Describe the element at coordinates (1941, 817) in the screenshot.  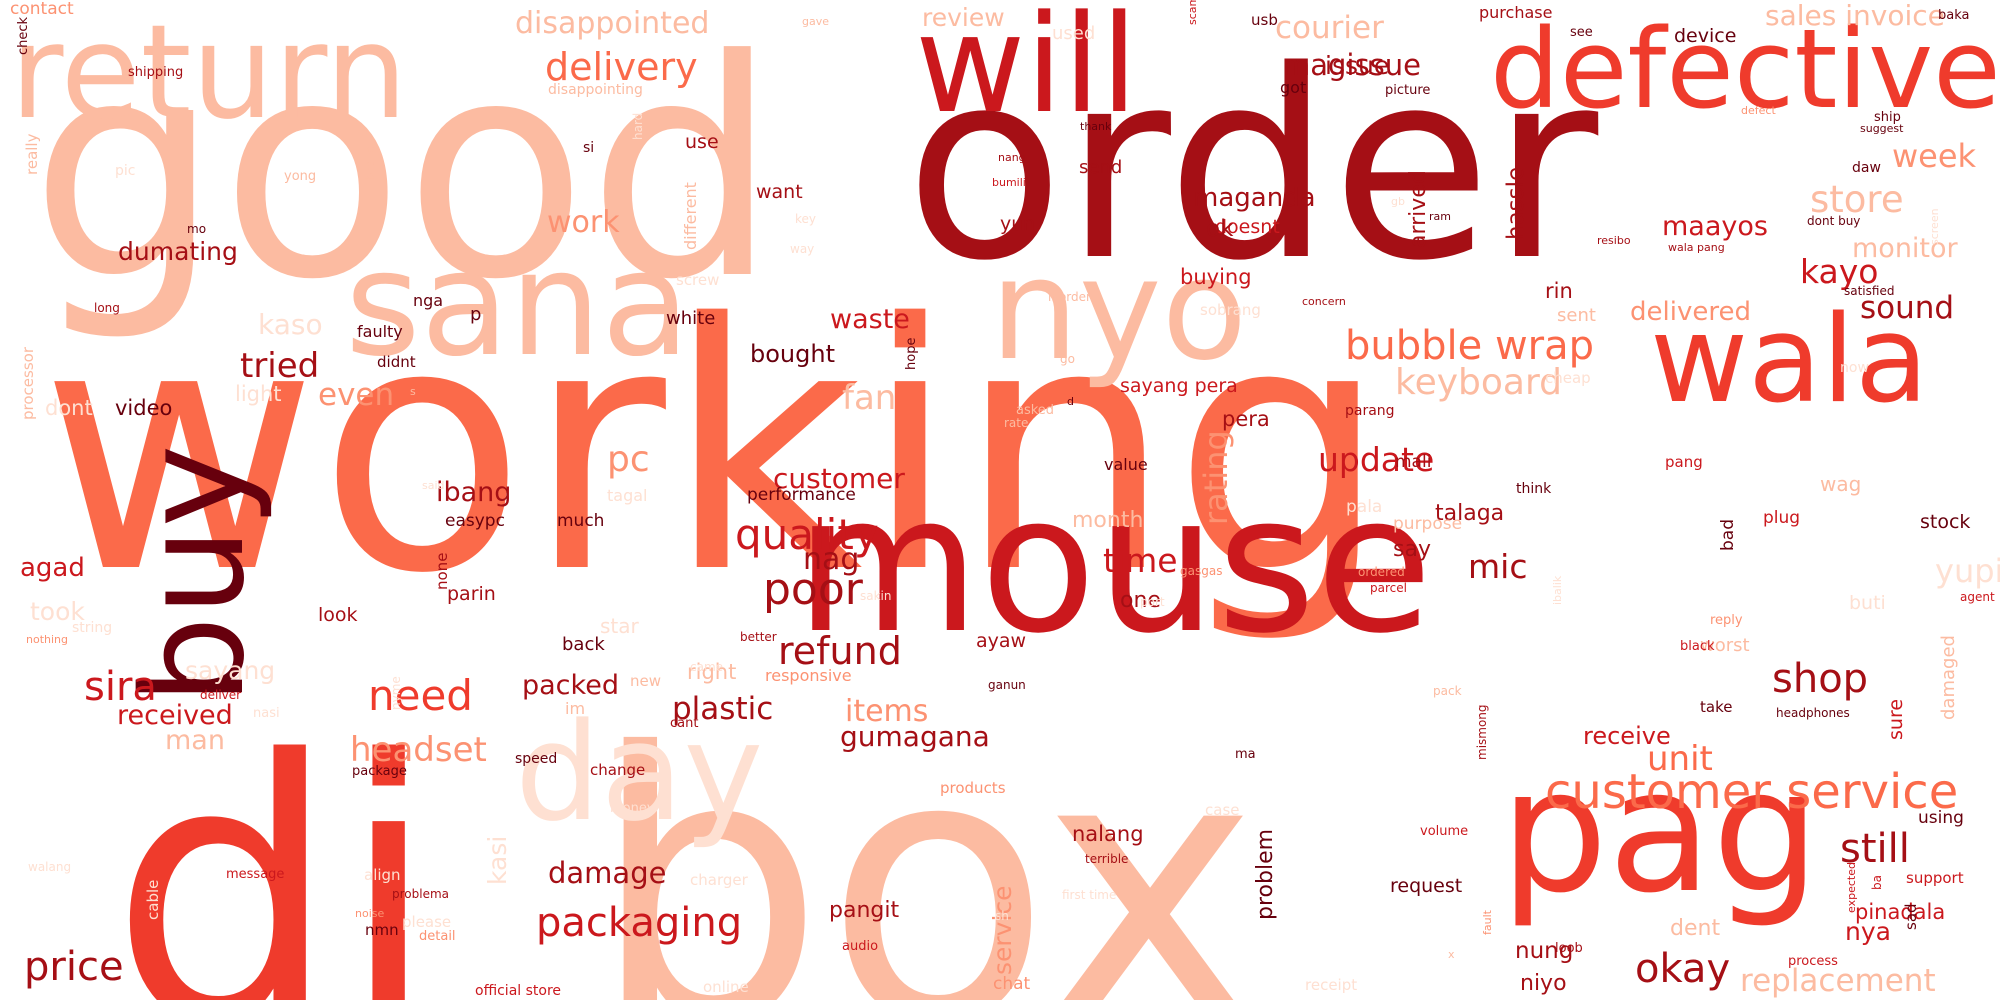
I see `word-using: using` at that location.